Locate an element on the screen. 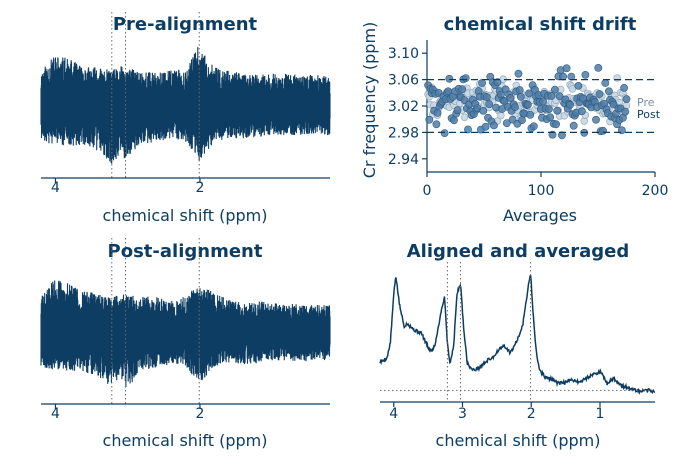 Image resolution: width=690 pixels, height=457 pixels. x-tick-label: 1 is located at coordinates (600, 414).